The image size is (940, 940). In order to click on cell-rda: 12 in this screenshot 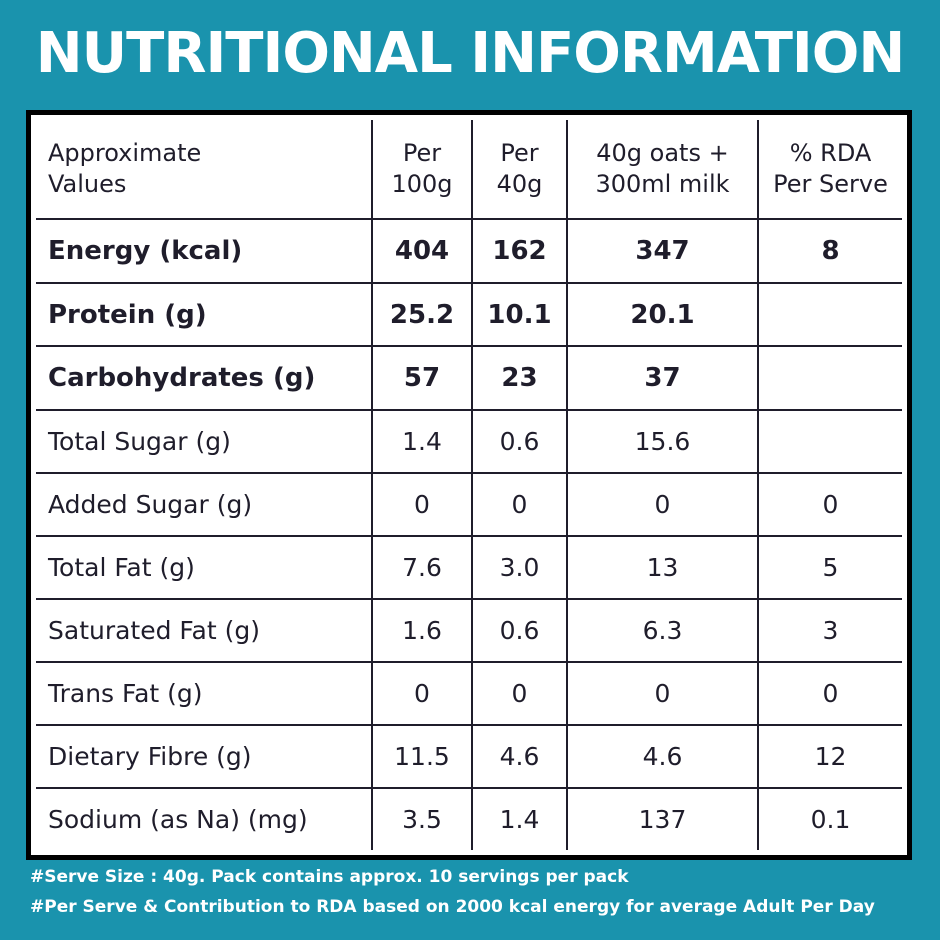, I will do `click(829, 756)`.